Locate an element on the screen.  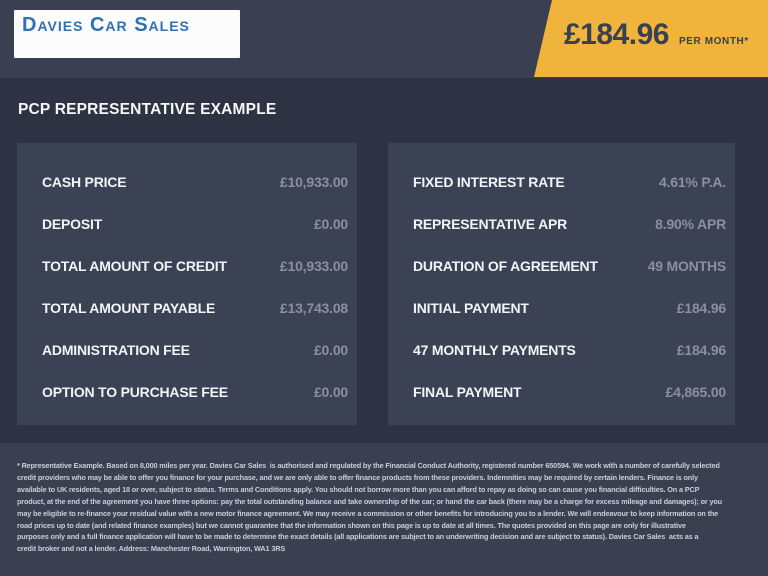
finance-row-label: FINAL PAYMENT is located at coordinates (467, 392).